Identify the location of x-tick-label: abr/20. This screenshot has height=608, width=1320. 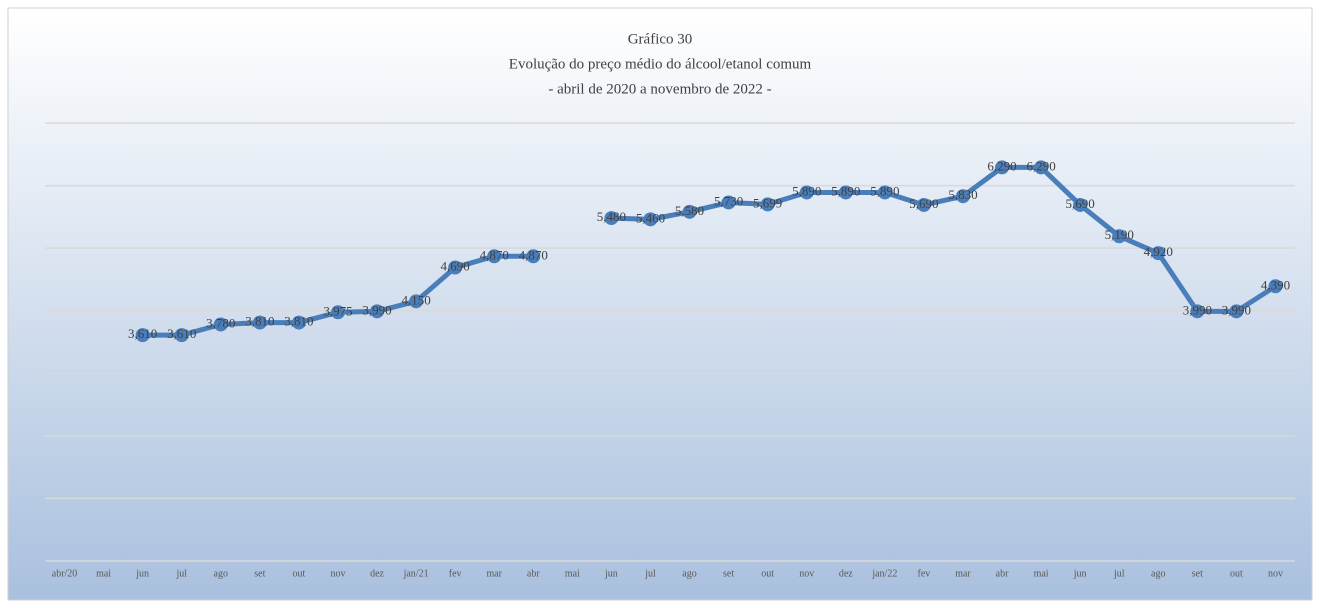
(65, 573).